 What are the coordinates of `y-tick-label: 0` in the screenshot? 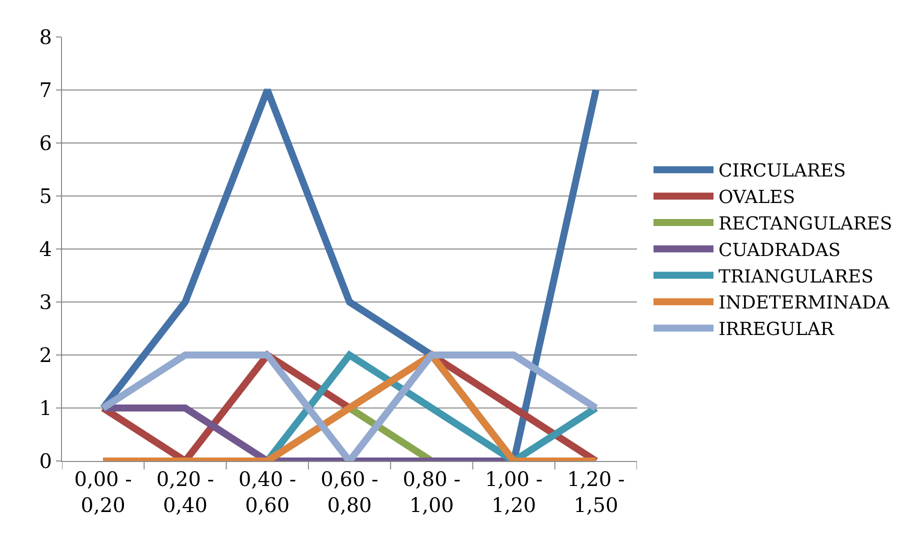 It's located at (45, 461).